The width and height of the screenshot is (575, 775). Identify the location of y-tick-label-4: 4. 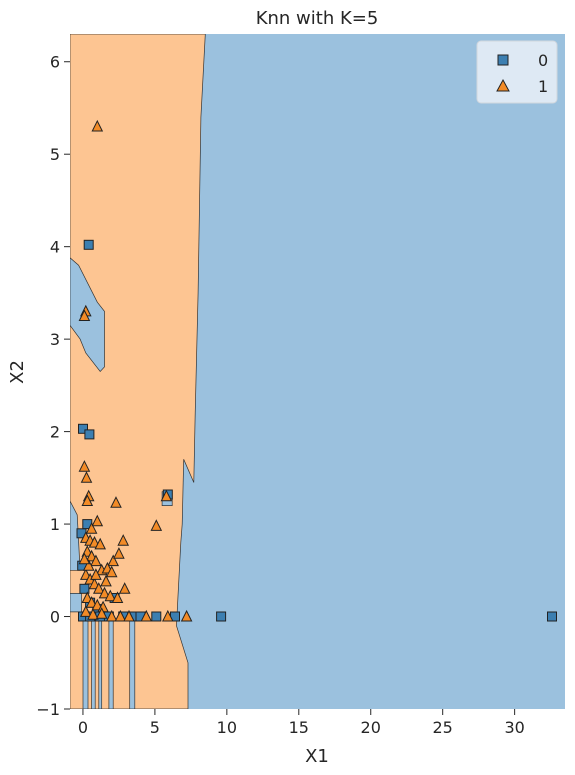
(55, 247).